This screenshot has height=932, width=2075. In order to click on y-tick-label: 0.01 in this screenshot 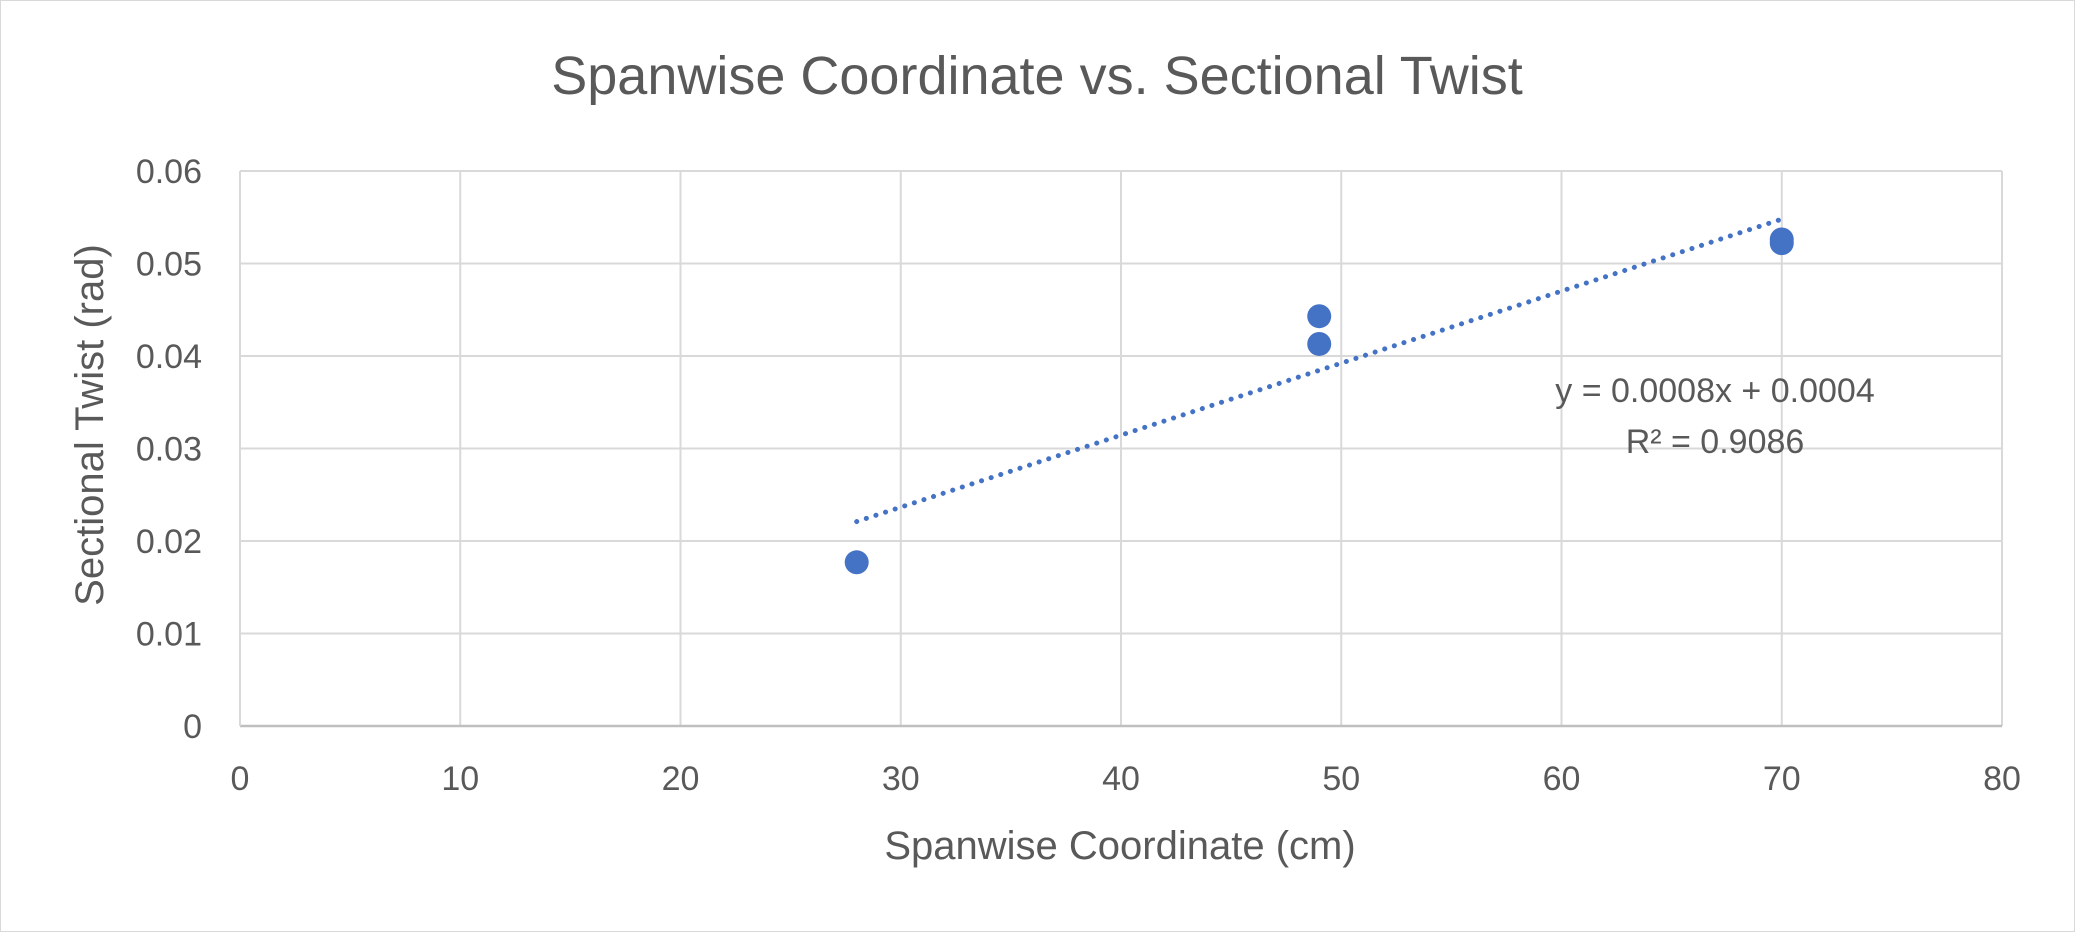, I will do `click(169, 635)`.